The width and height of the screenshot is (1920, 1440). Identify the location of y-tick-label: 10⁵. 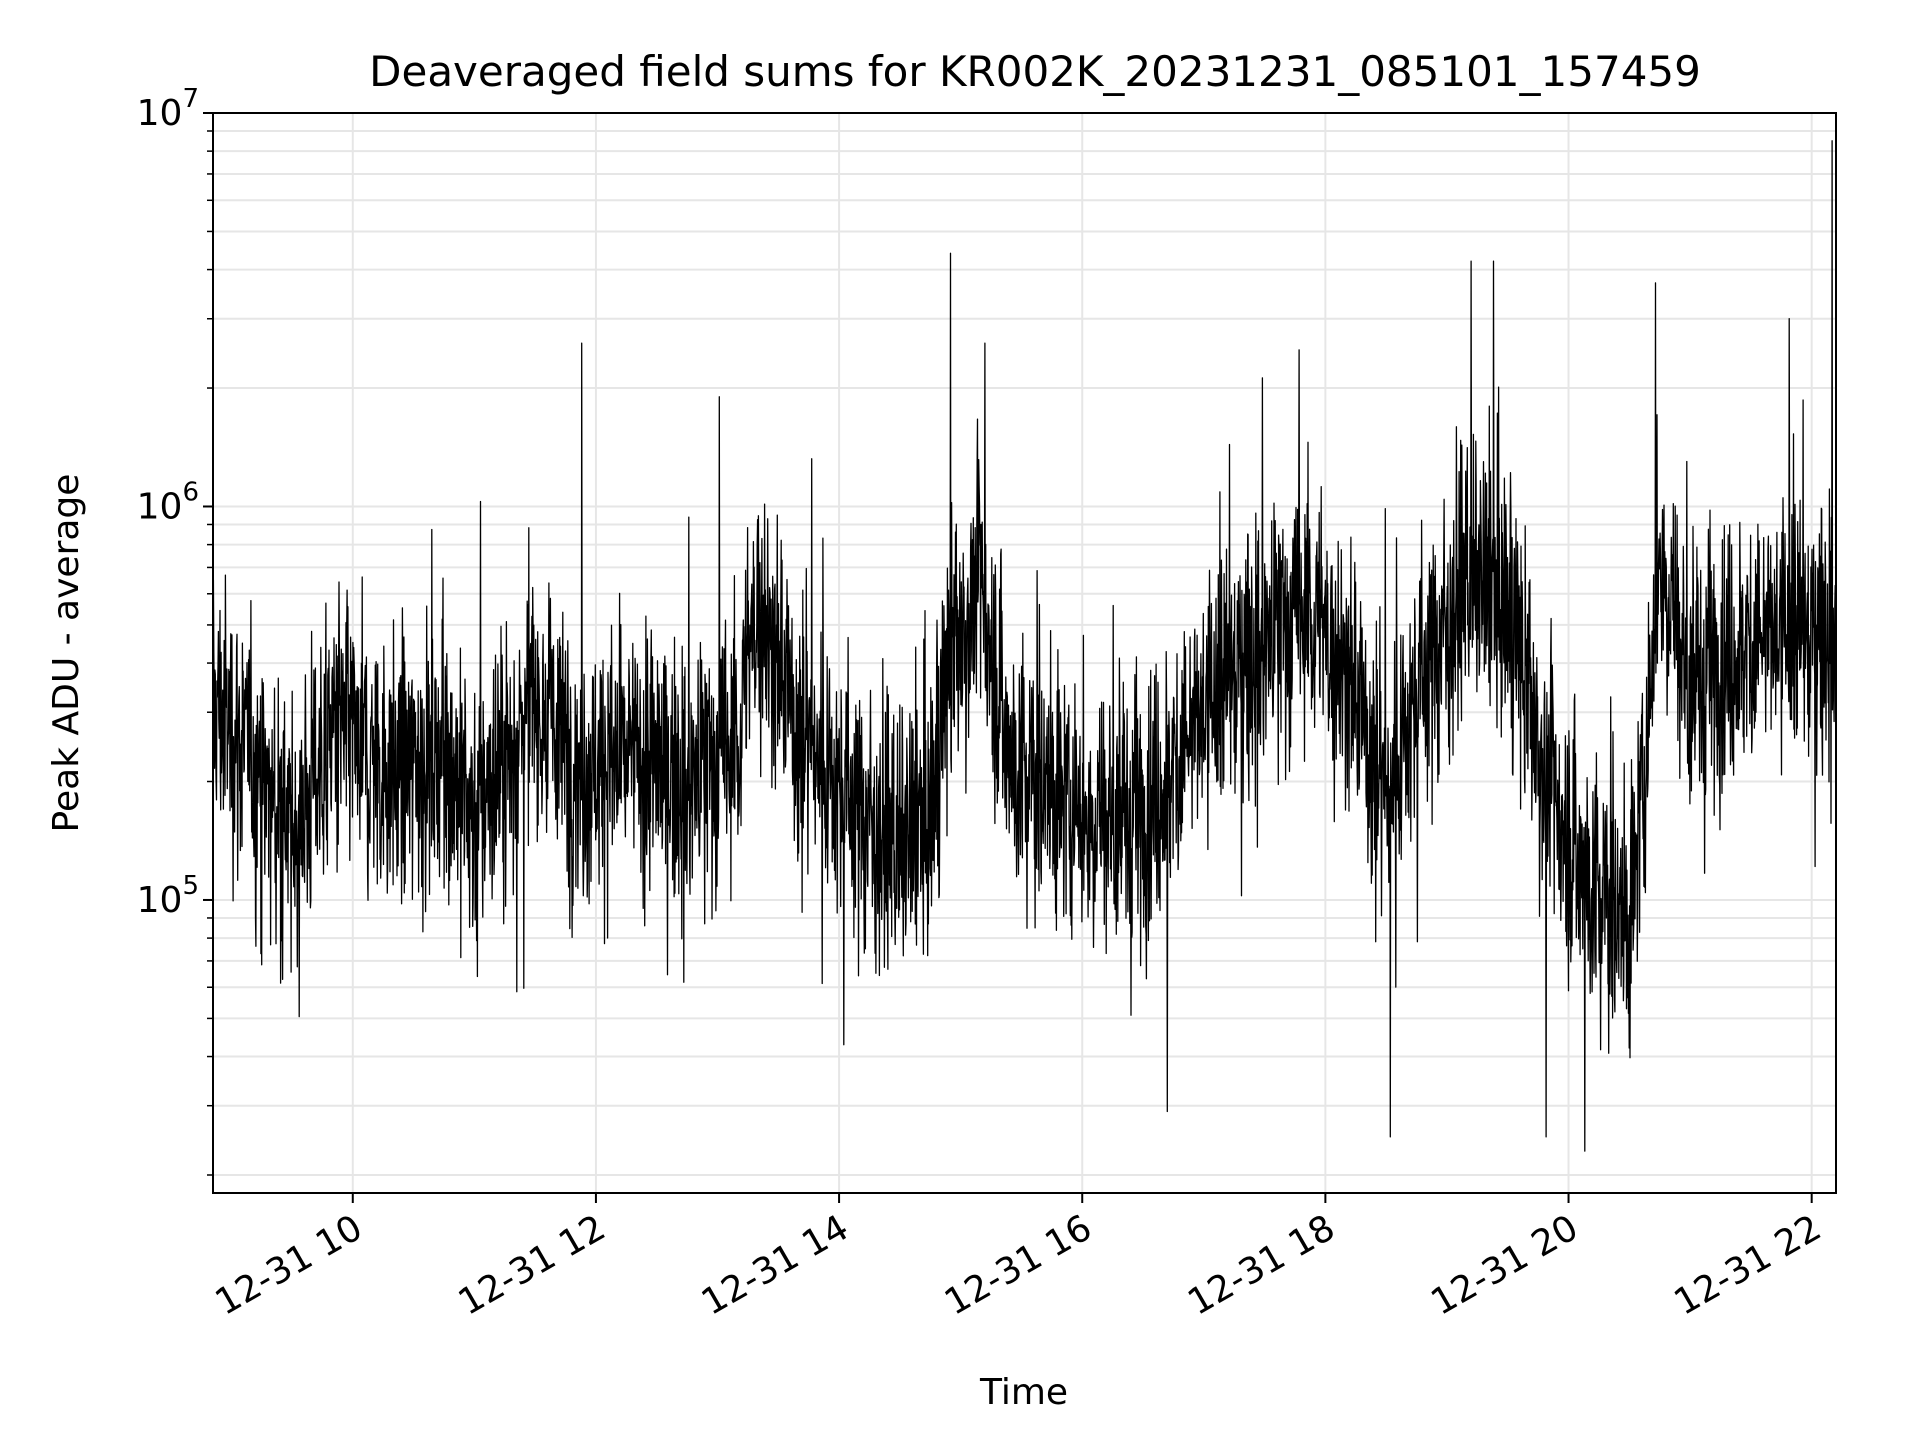
(168, 896).